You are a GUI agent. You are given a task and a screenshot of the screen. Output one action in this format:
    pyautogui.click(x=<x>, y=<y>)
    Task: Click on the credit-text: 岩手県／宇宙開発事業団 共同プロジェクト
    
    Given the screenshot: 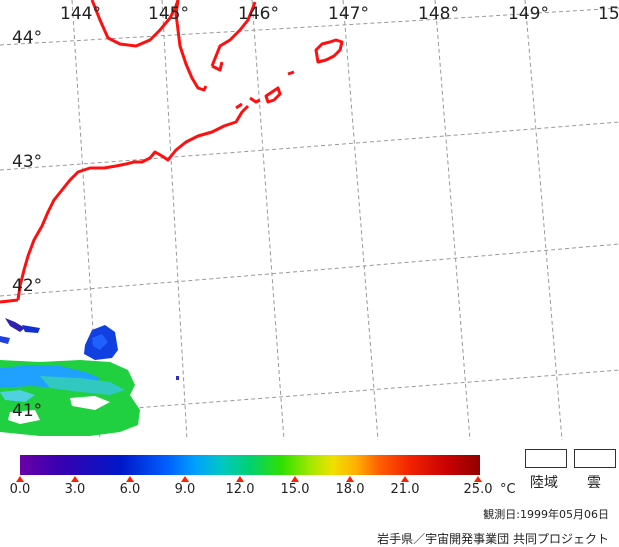 What is the action you would take?
    pyautogui.click(x=493, y=539)
    